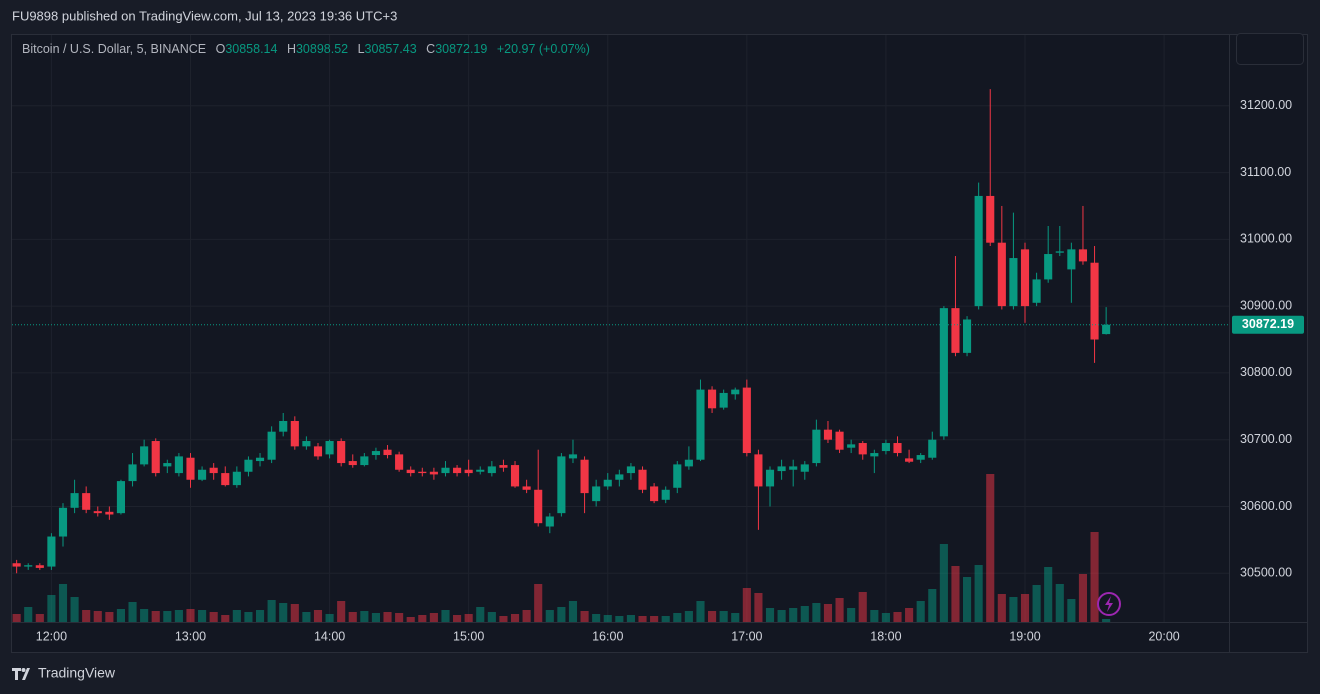 This screenshot has height=694, width=1320. I want to click on axis-button, so click(1270, 49).